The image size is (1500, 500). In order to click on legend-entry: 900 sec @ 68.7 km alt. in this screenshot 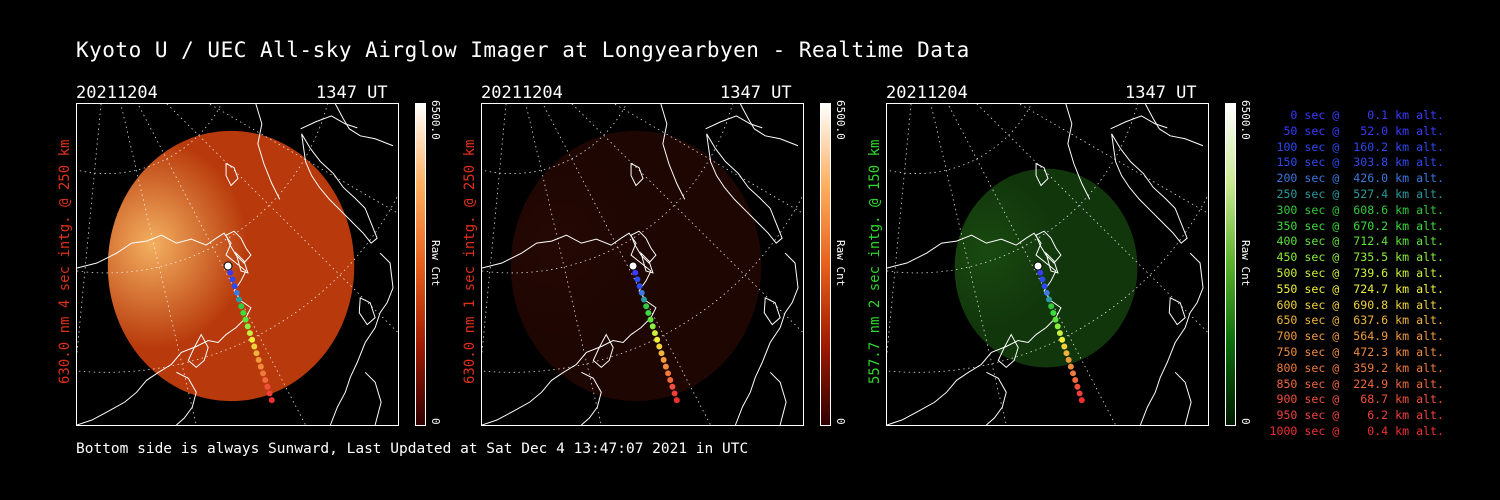, I will do `click(1356, 399)`.